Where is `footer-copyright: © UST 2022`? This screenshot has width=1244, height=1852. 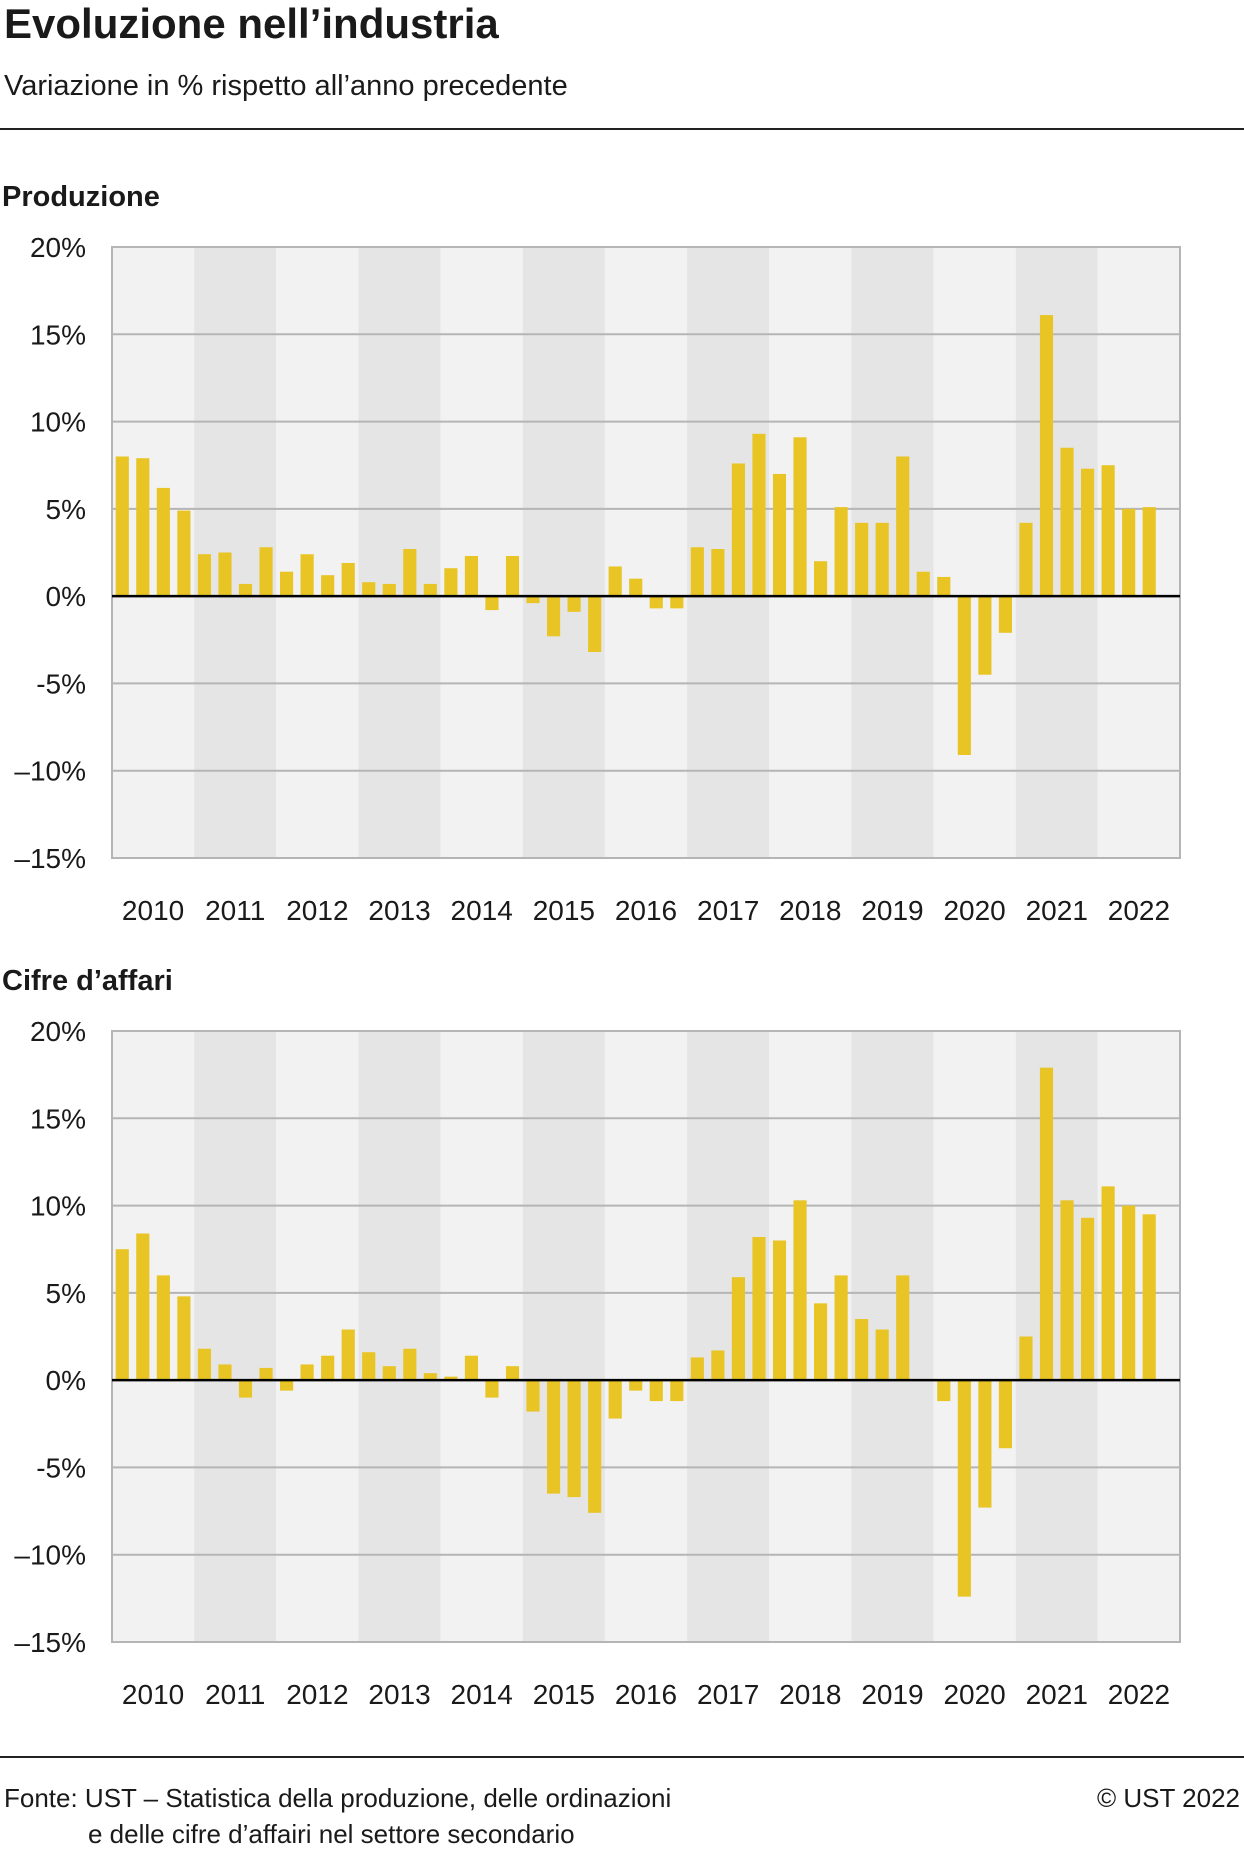 footer-copyright: © UST 2022 is located at coordinates (1168, 1798).